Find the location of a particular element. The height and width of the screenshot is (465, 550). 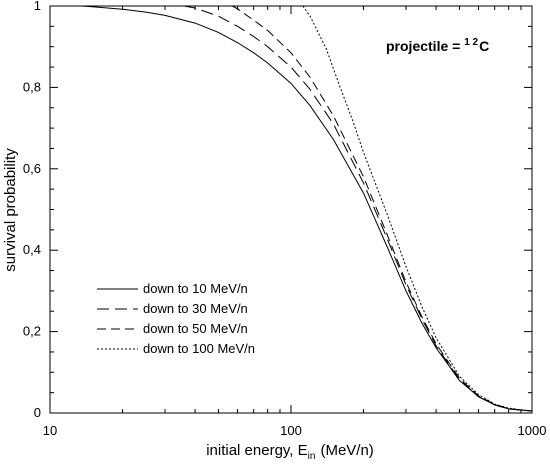

x-axis-label-unit: (MeV/n) is located at coordinates (346, 450).